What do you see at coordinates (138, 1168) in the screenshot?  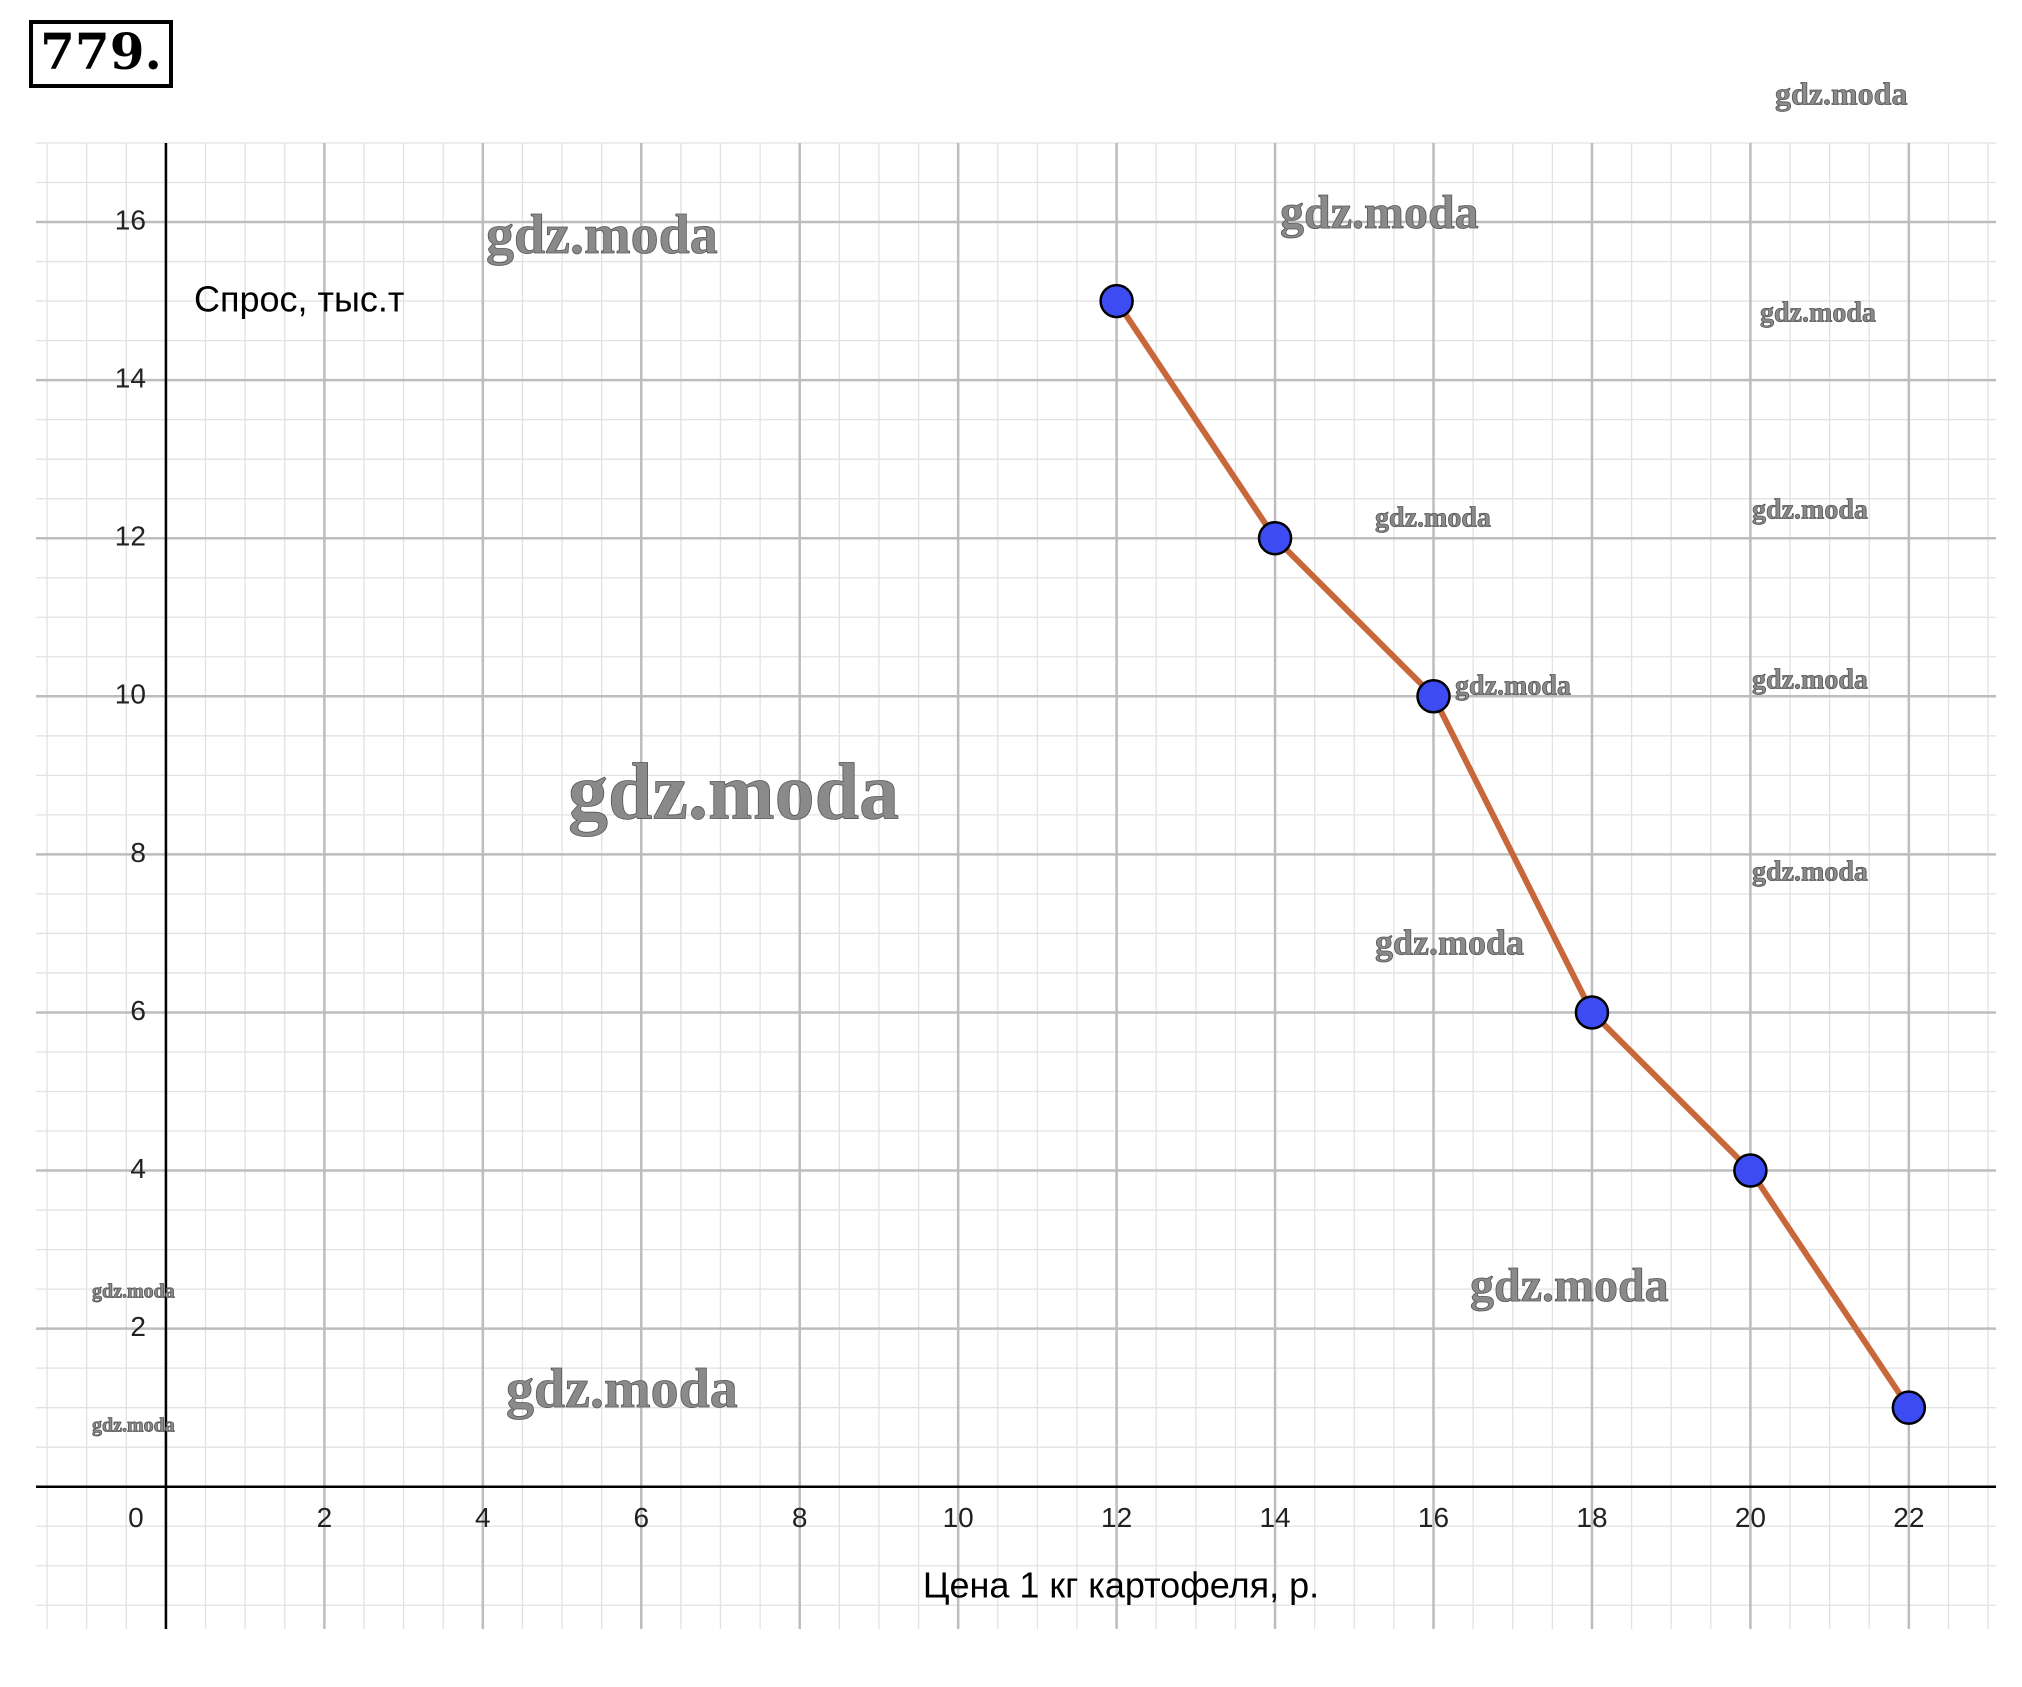 I see `y-tick-label: 4` at bounding box center [138, 1168].